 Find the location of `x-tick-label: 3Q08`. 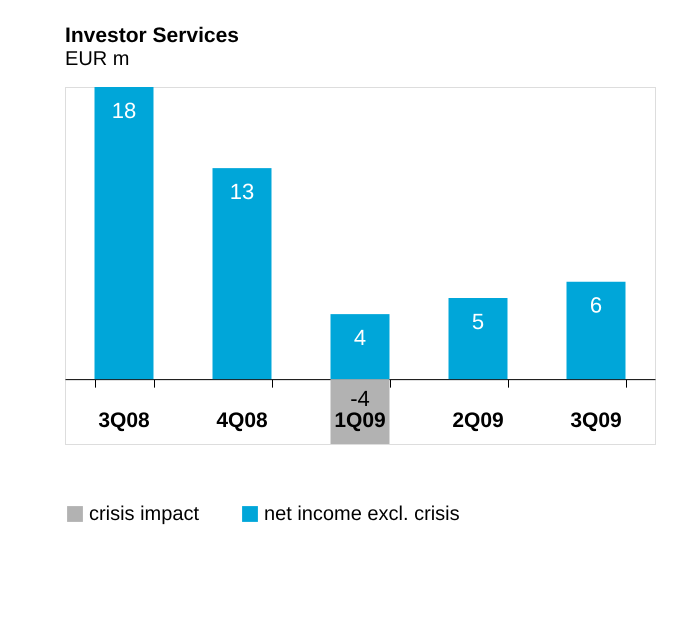

x-tick-label: 3Q08 is located at coordinates (124, 420).